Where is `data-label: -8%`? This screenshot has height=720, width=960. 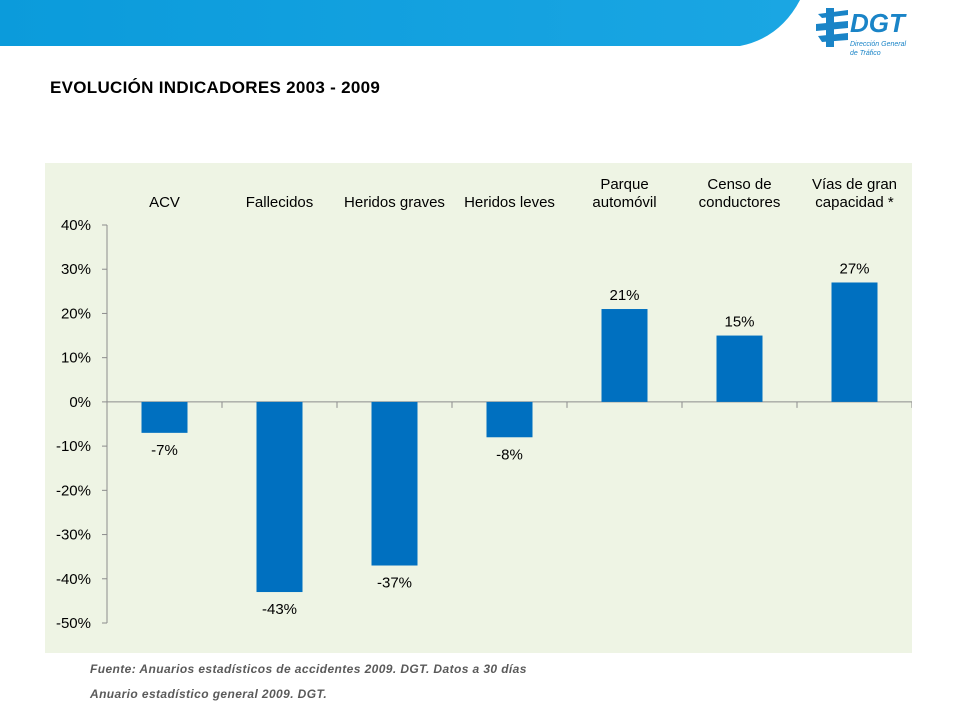 data-label: -8% is located at coordinates (509, 454).